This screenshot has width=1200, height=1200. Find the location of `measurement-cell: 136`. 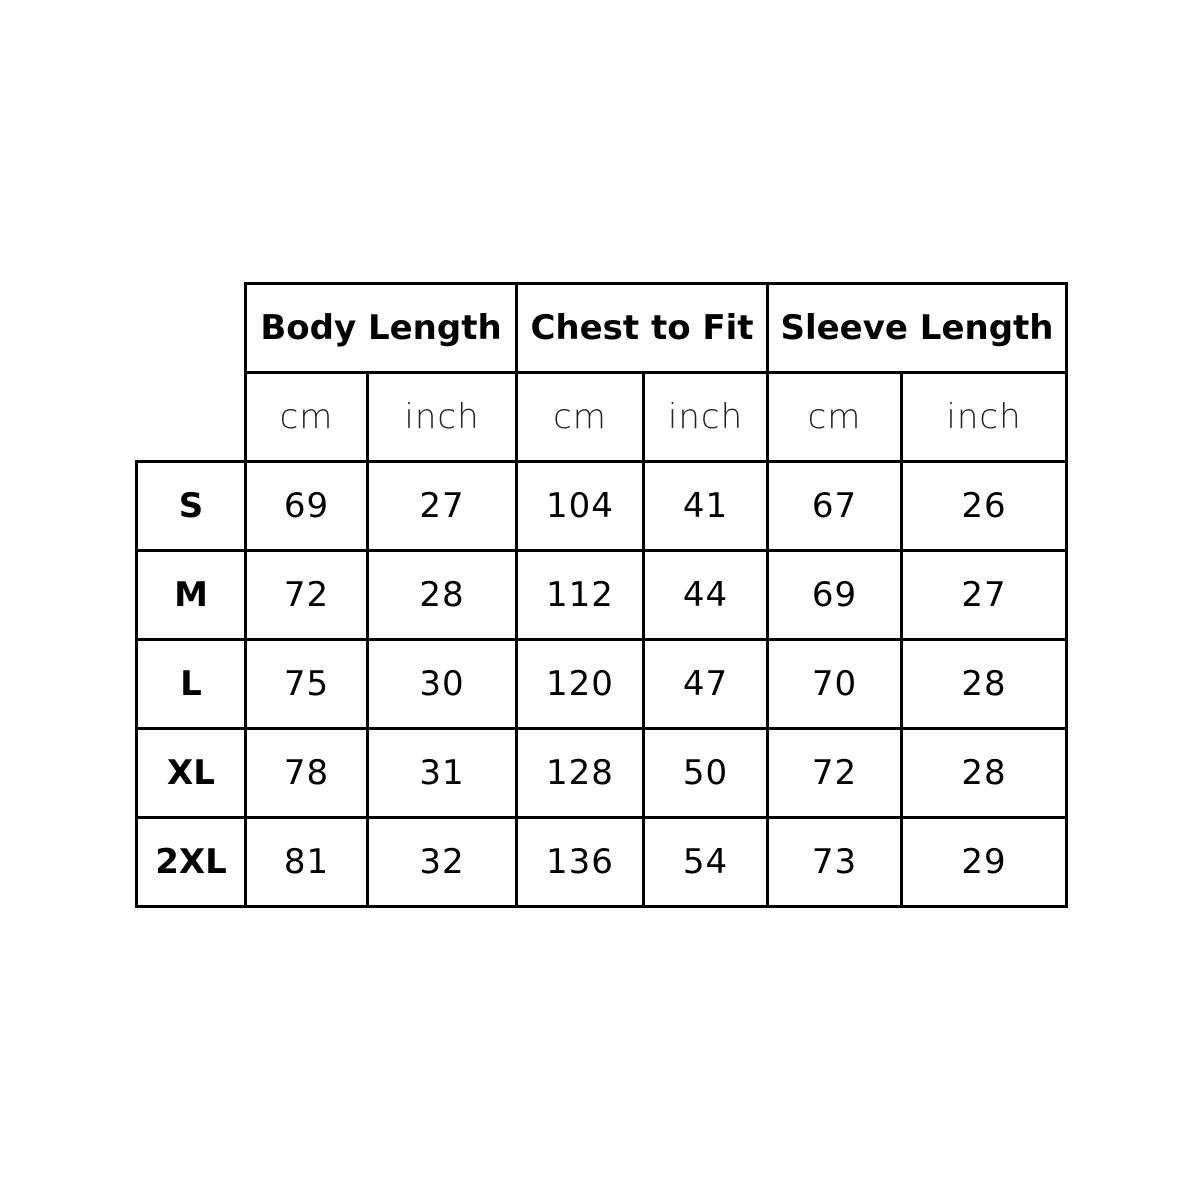

measurement-cell: 136 is located at coordinates (580, 862).